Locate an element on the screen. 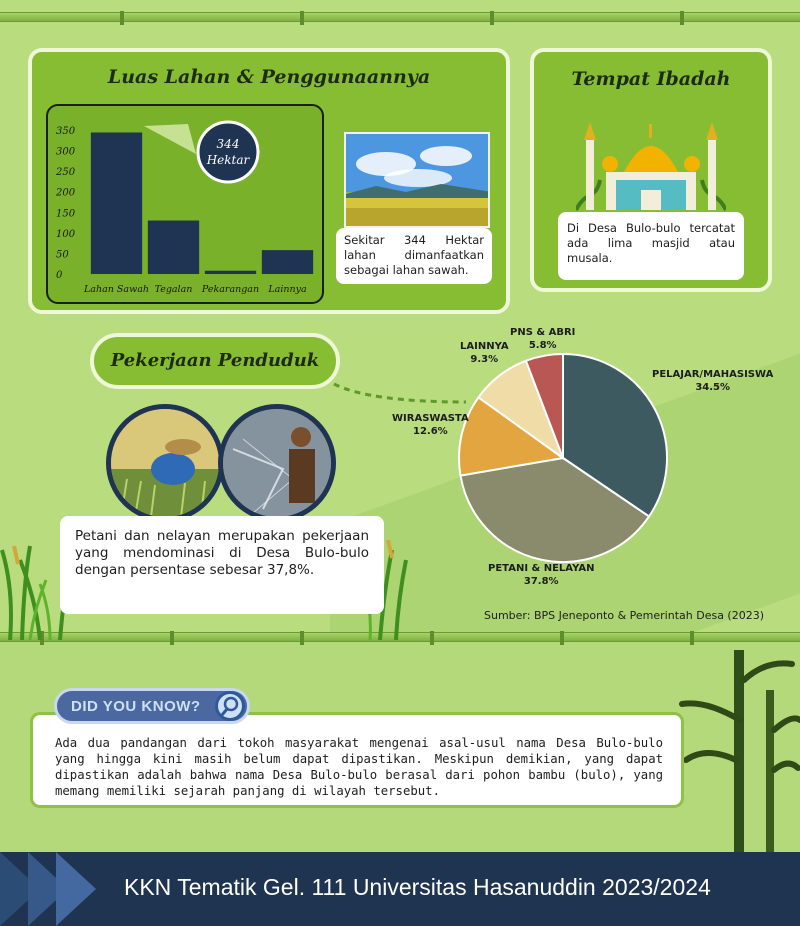 Image resolution: width=800 pixels, height=926 pixels. bar-lainnya is located at coordinates (287, 262).